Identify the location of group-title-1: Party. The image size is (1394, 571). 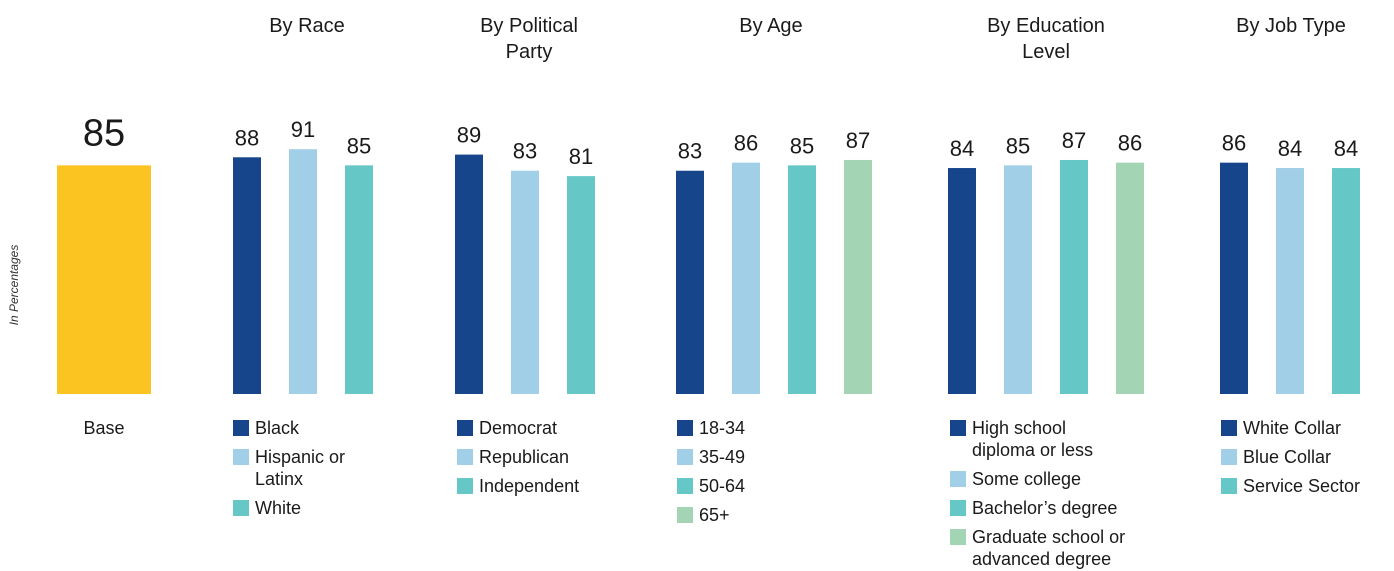
(529, 52).